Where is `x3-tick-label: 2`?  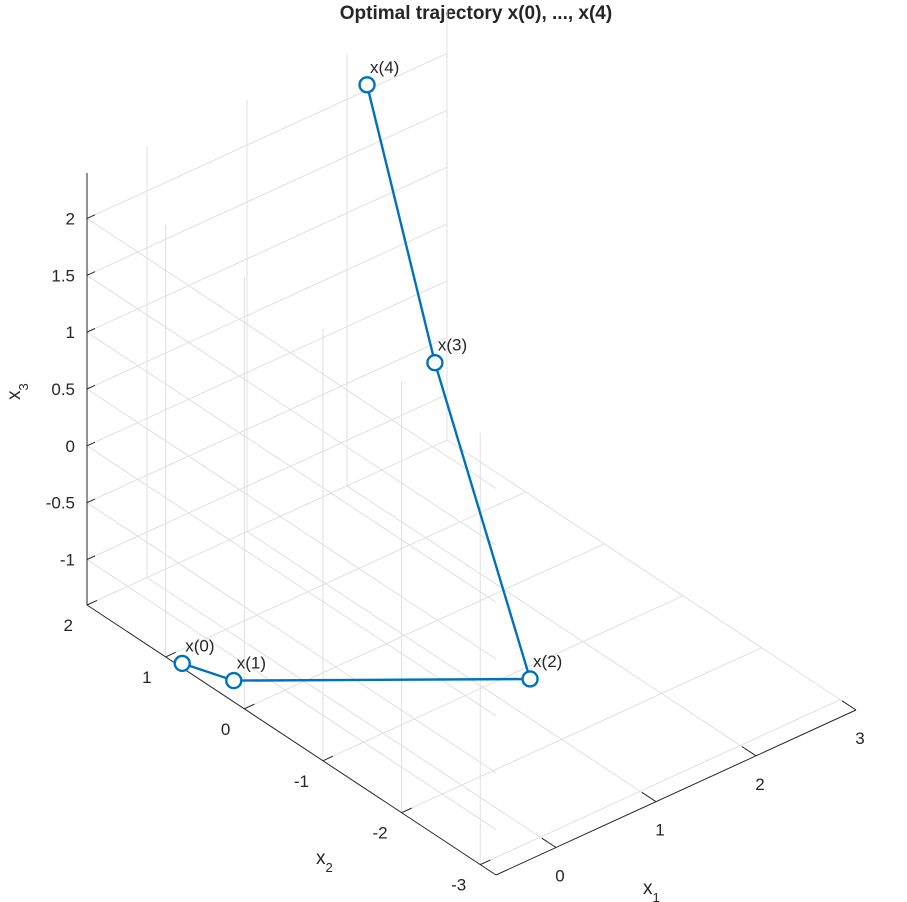
x3-tick-label: 2 is located at coordinates (70, 218).